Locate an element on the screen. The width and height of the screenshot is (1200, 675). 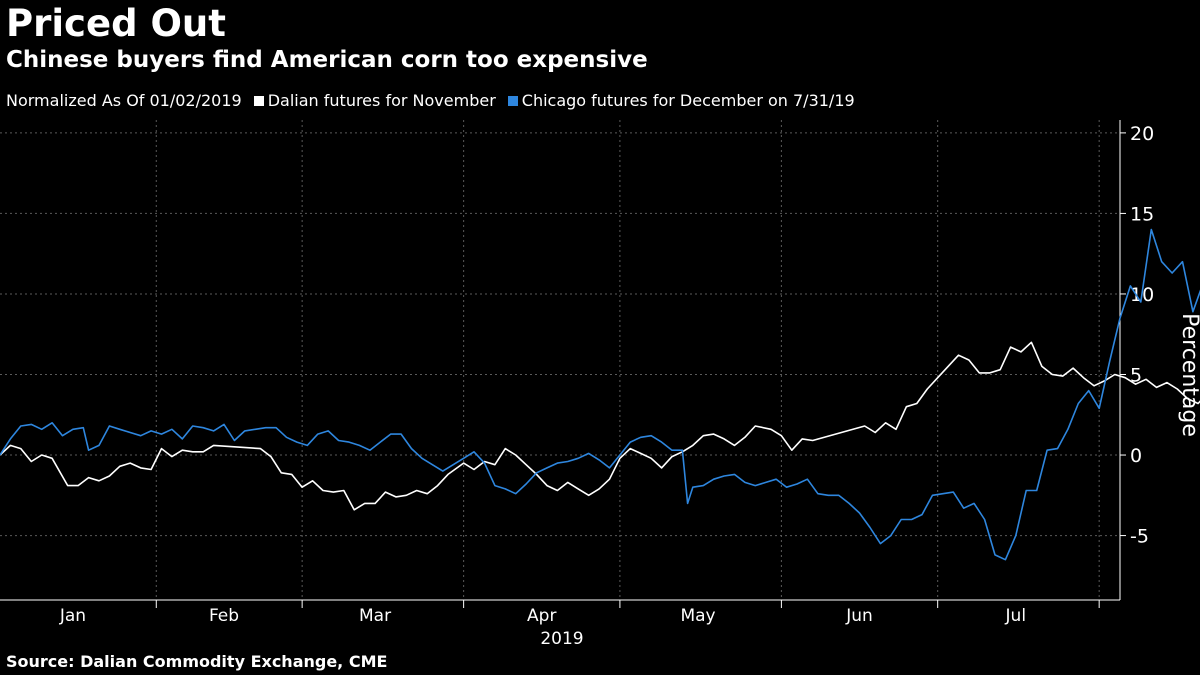
y-axis-label: Percentage is located at coordinates (1188, 375).